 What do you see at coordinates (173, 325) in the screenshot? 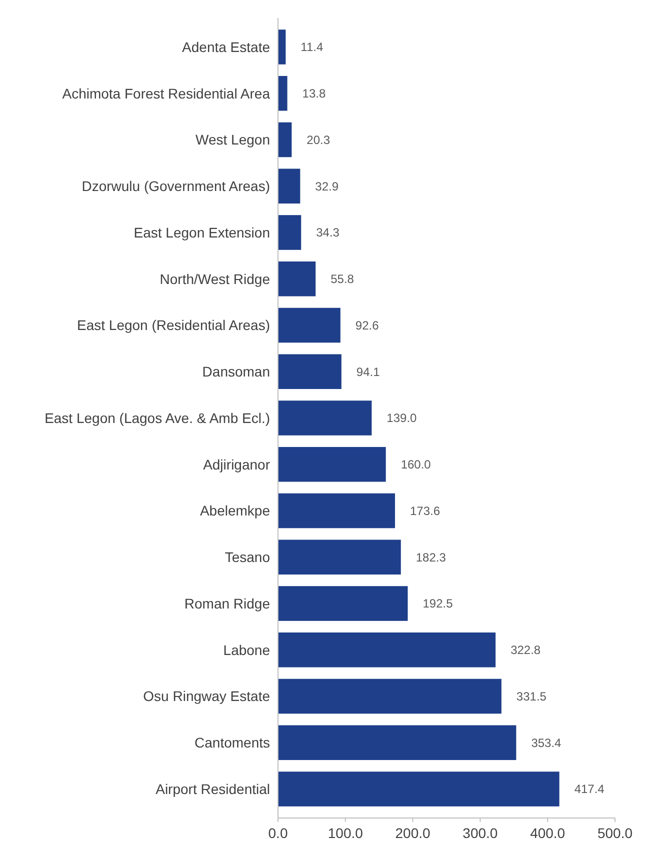
I see `y-tick-label: East Legon (Residential Areas)` at bounding box center [173, 325].